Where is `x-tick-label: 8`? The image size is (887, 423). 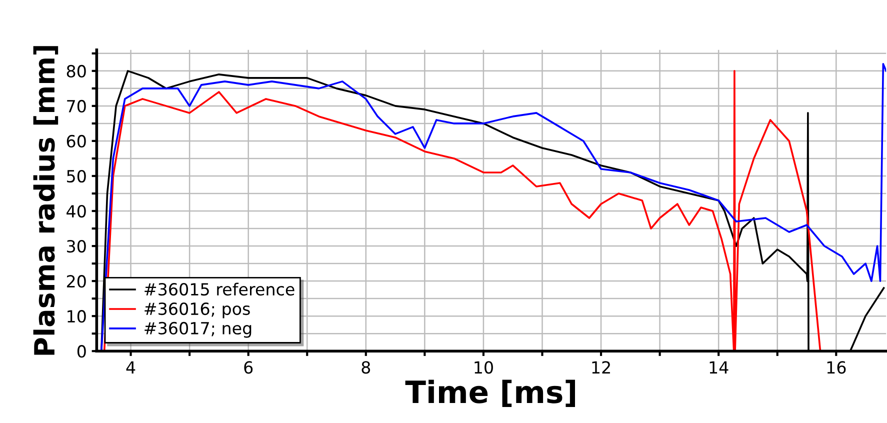
x-tick-label: 8 is located at coordinates (366, 367).